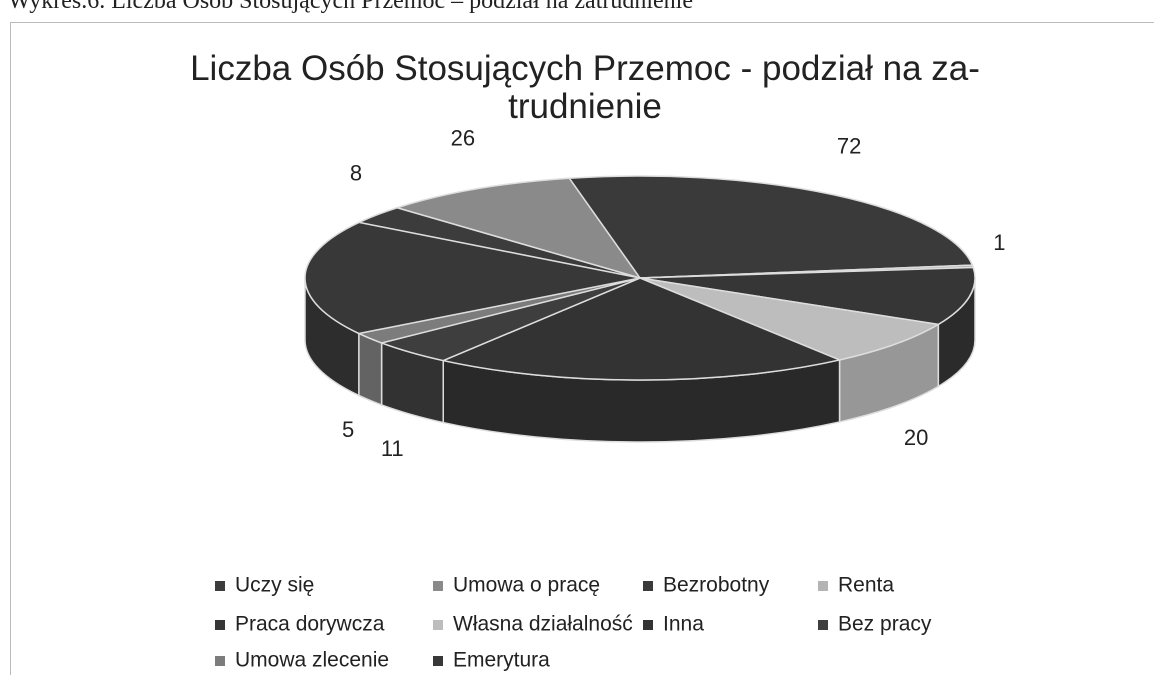  Describe the element at coordinates (849, 145) in the screenshot. I see `data-label: 72` at that location.